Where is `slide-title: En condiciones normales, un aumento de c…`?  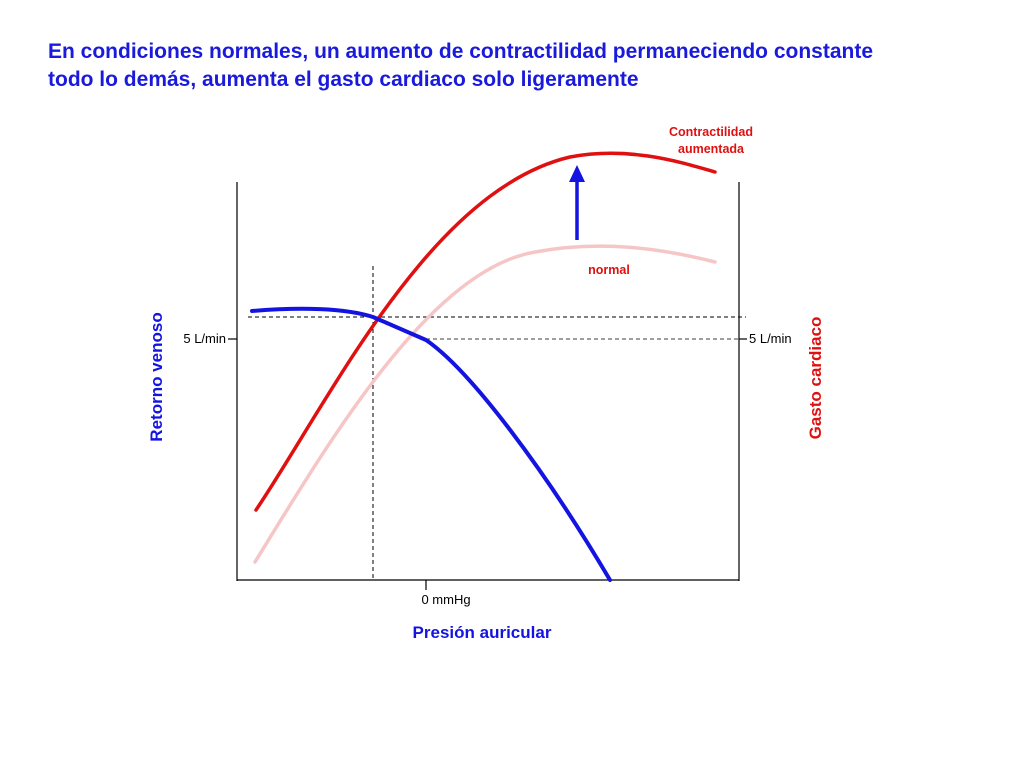 slide-title: En condiciones normales, un aumento de c… is located at coordinates (528, 66).